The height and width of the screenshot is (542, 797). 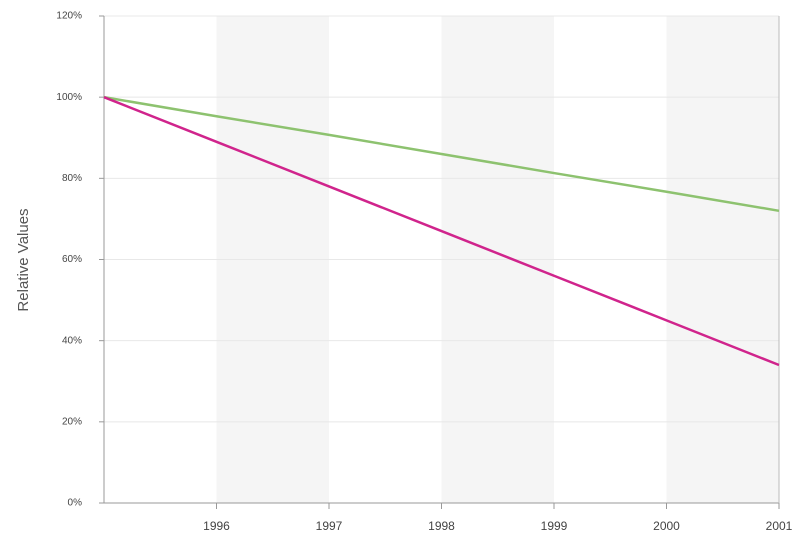 What do you see at coordinates (216, 526) in the screenshot?
I see `x-tick-label: 1996` at bounding box center [216, 526].